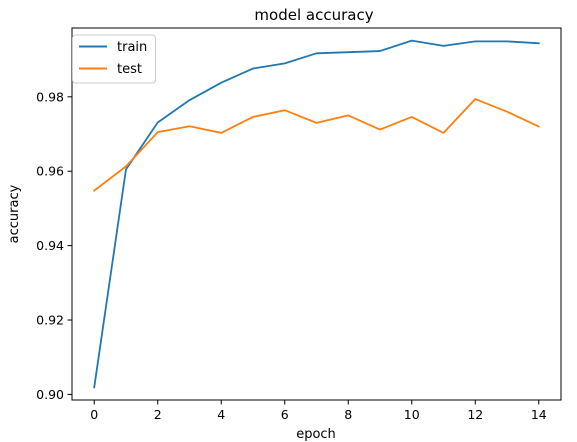 The width and height of the screenshot is (577, 442). I want to click on legend-label-test: test, so click(129, 69).